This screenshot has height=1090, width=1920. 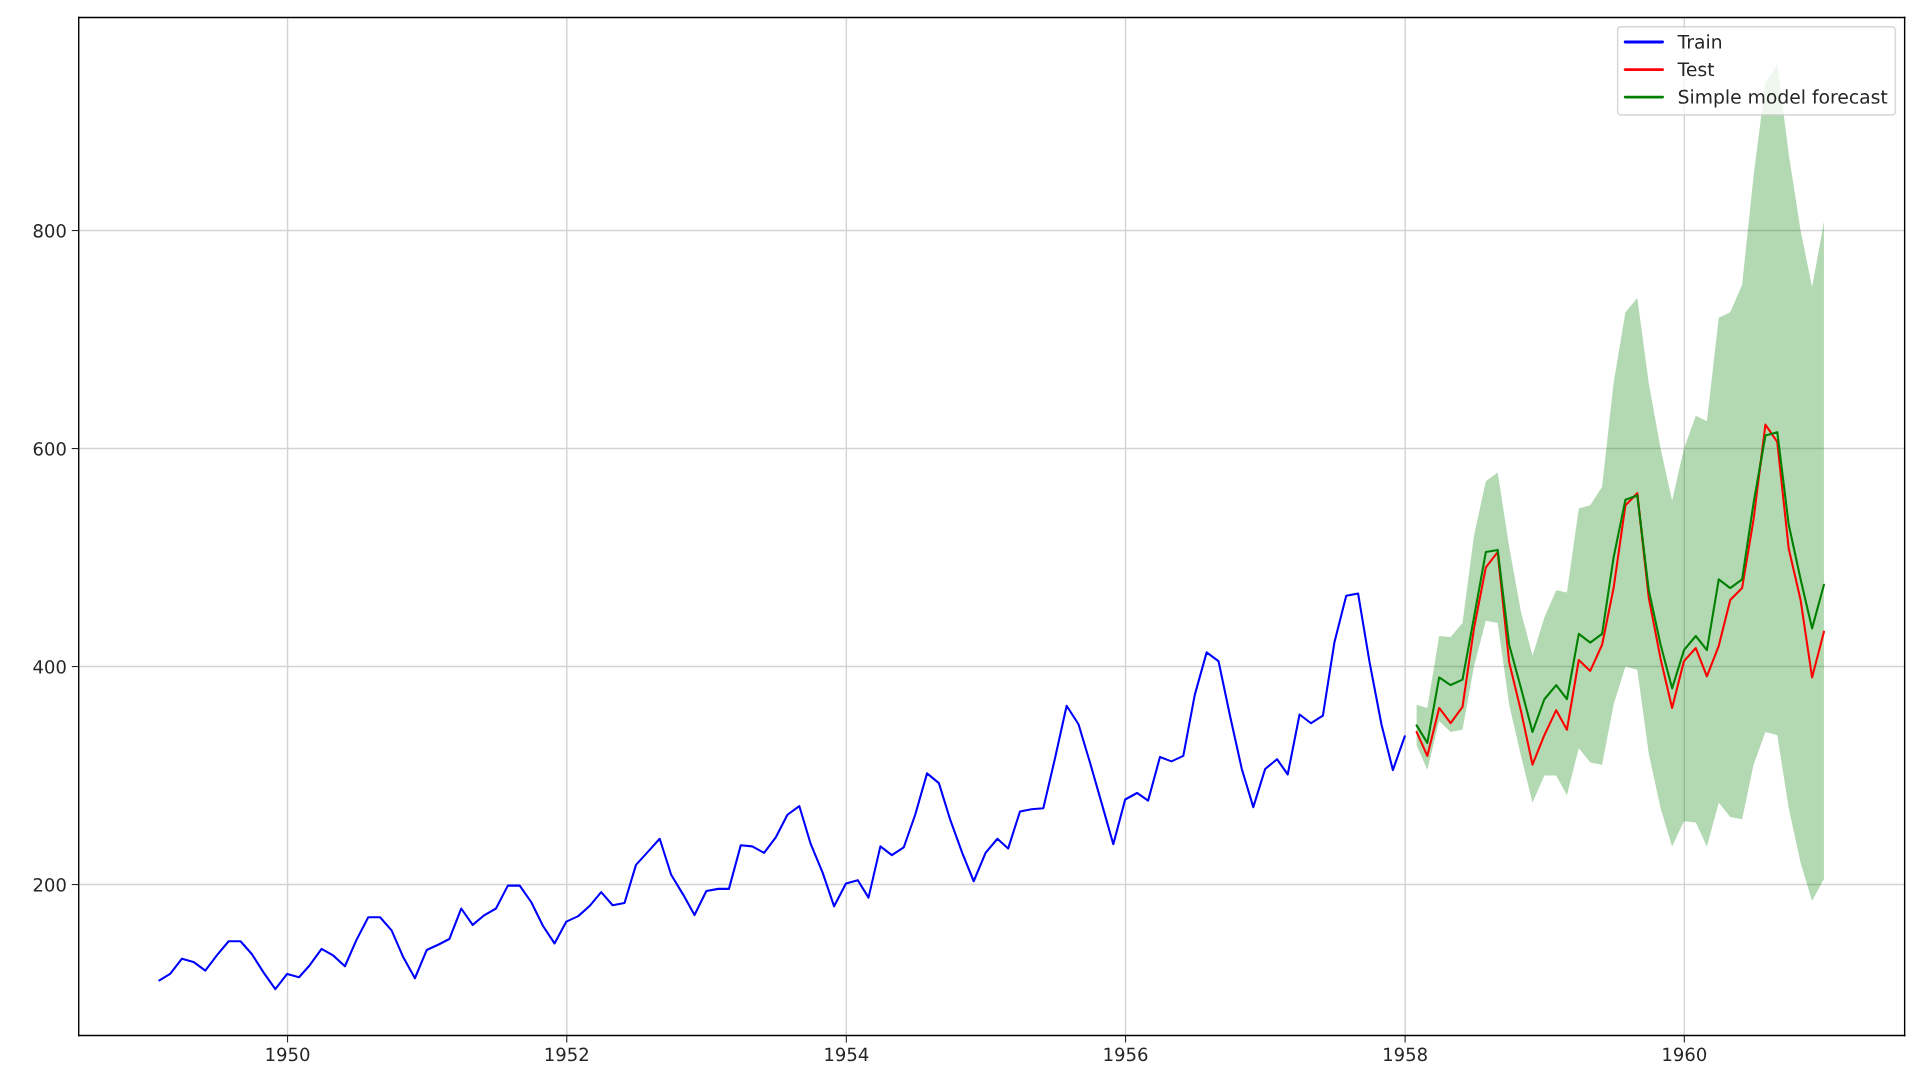 I want to click on y-tick-label: 400, so click(x=49, y=666).